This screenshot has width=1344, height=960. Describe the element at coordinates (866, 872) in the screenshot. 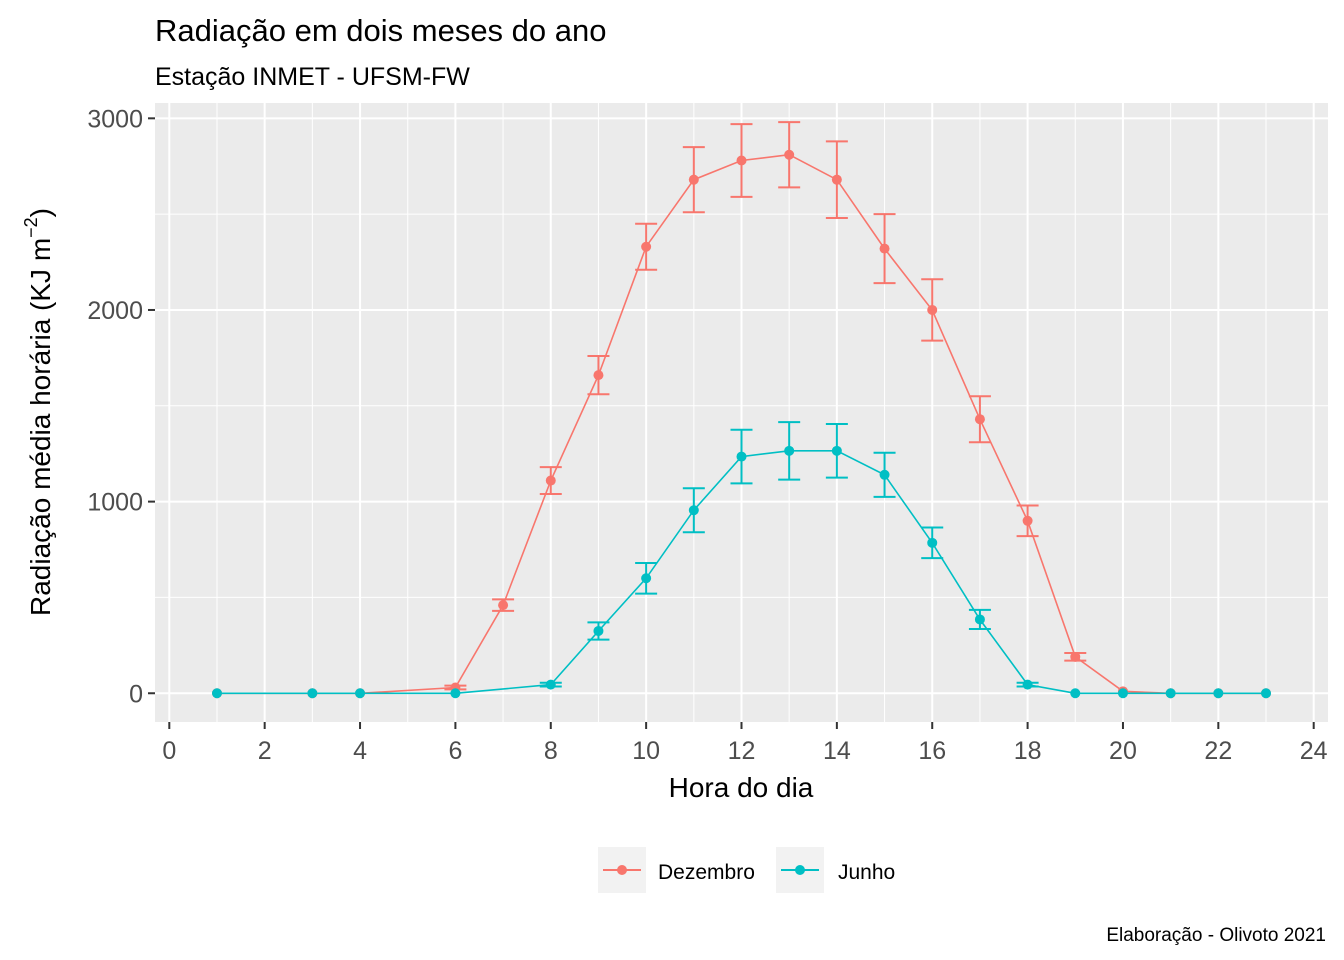

I see `legend-label-junho: Junho` at that location.